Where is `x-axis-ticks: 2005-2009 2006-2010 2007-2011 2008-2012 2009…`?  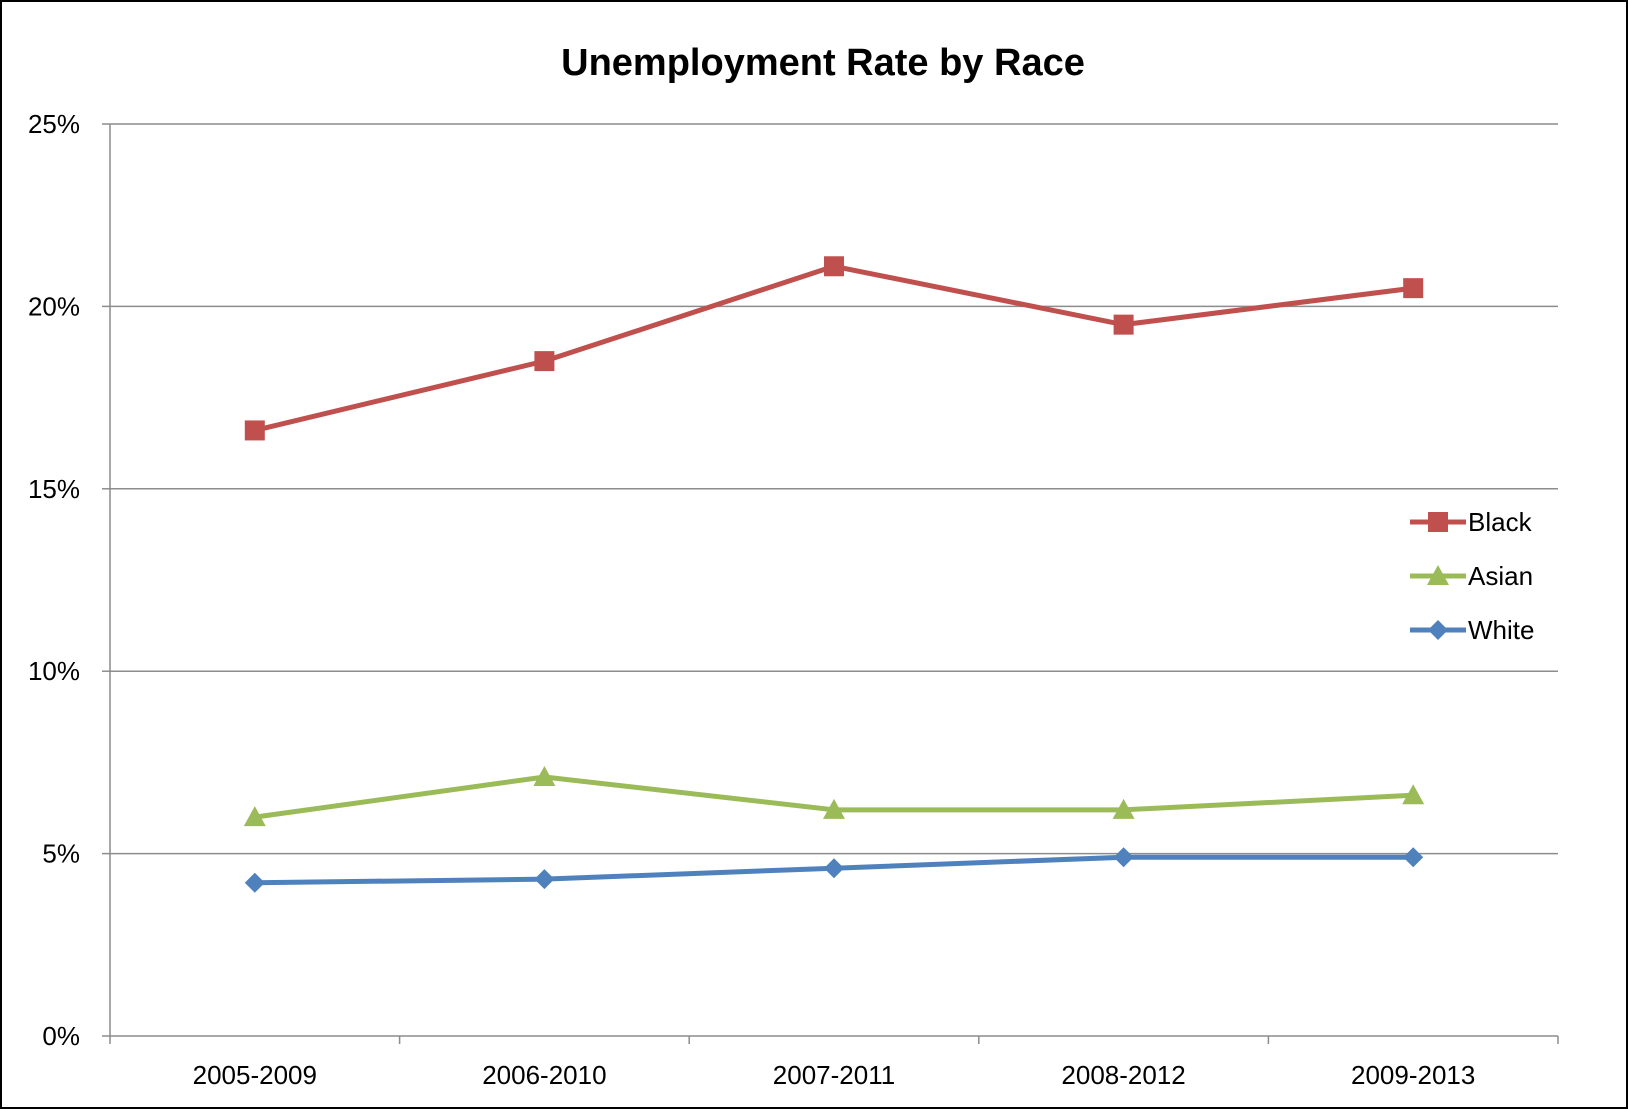 x-axis-ticks: 2005-2009 2006-2010 2007-2011 2008-2012 2009… is located at coordinates (834, 1063).